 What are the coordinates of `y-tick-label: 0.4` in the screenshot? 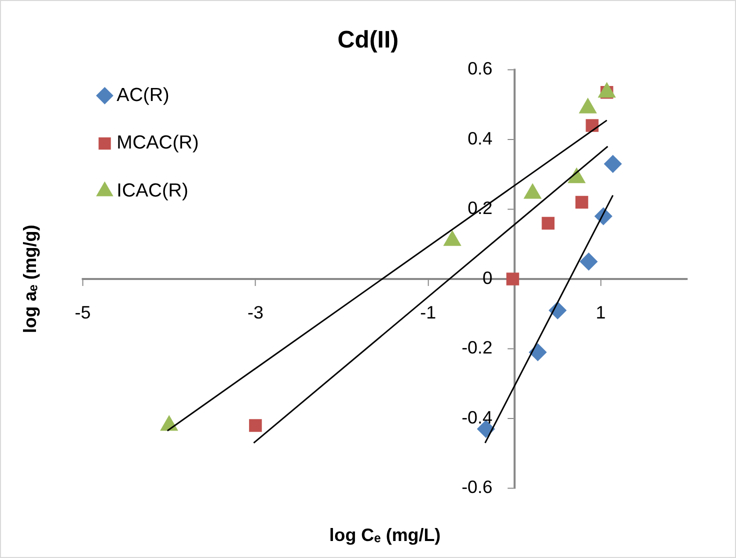 It's located at (480, 138).